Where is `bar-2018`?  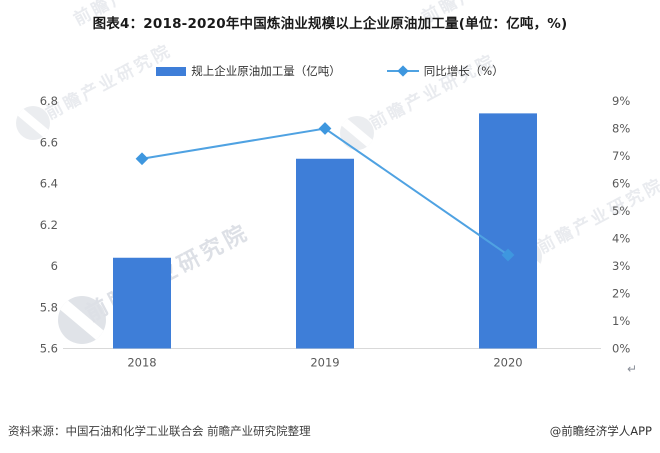 bar-2018 is located at coordinates (142, 303).